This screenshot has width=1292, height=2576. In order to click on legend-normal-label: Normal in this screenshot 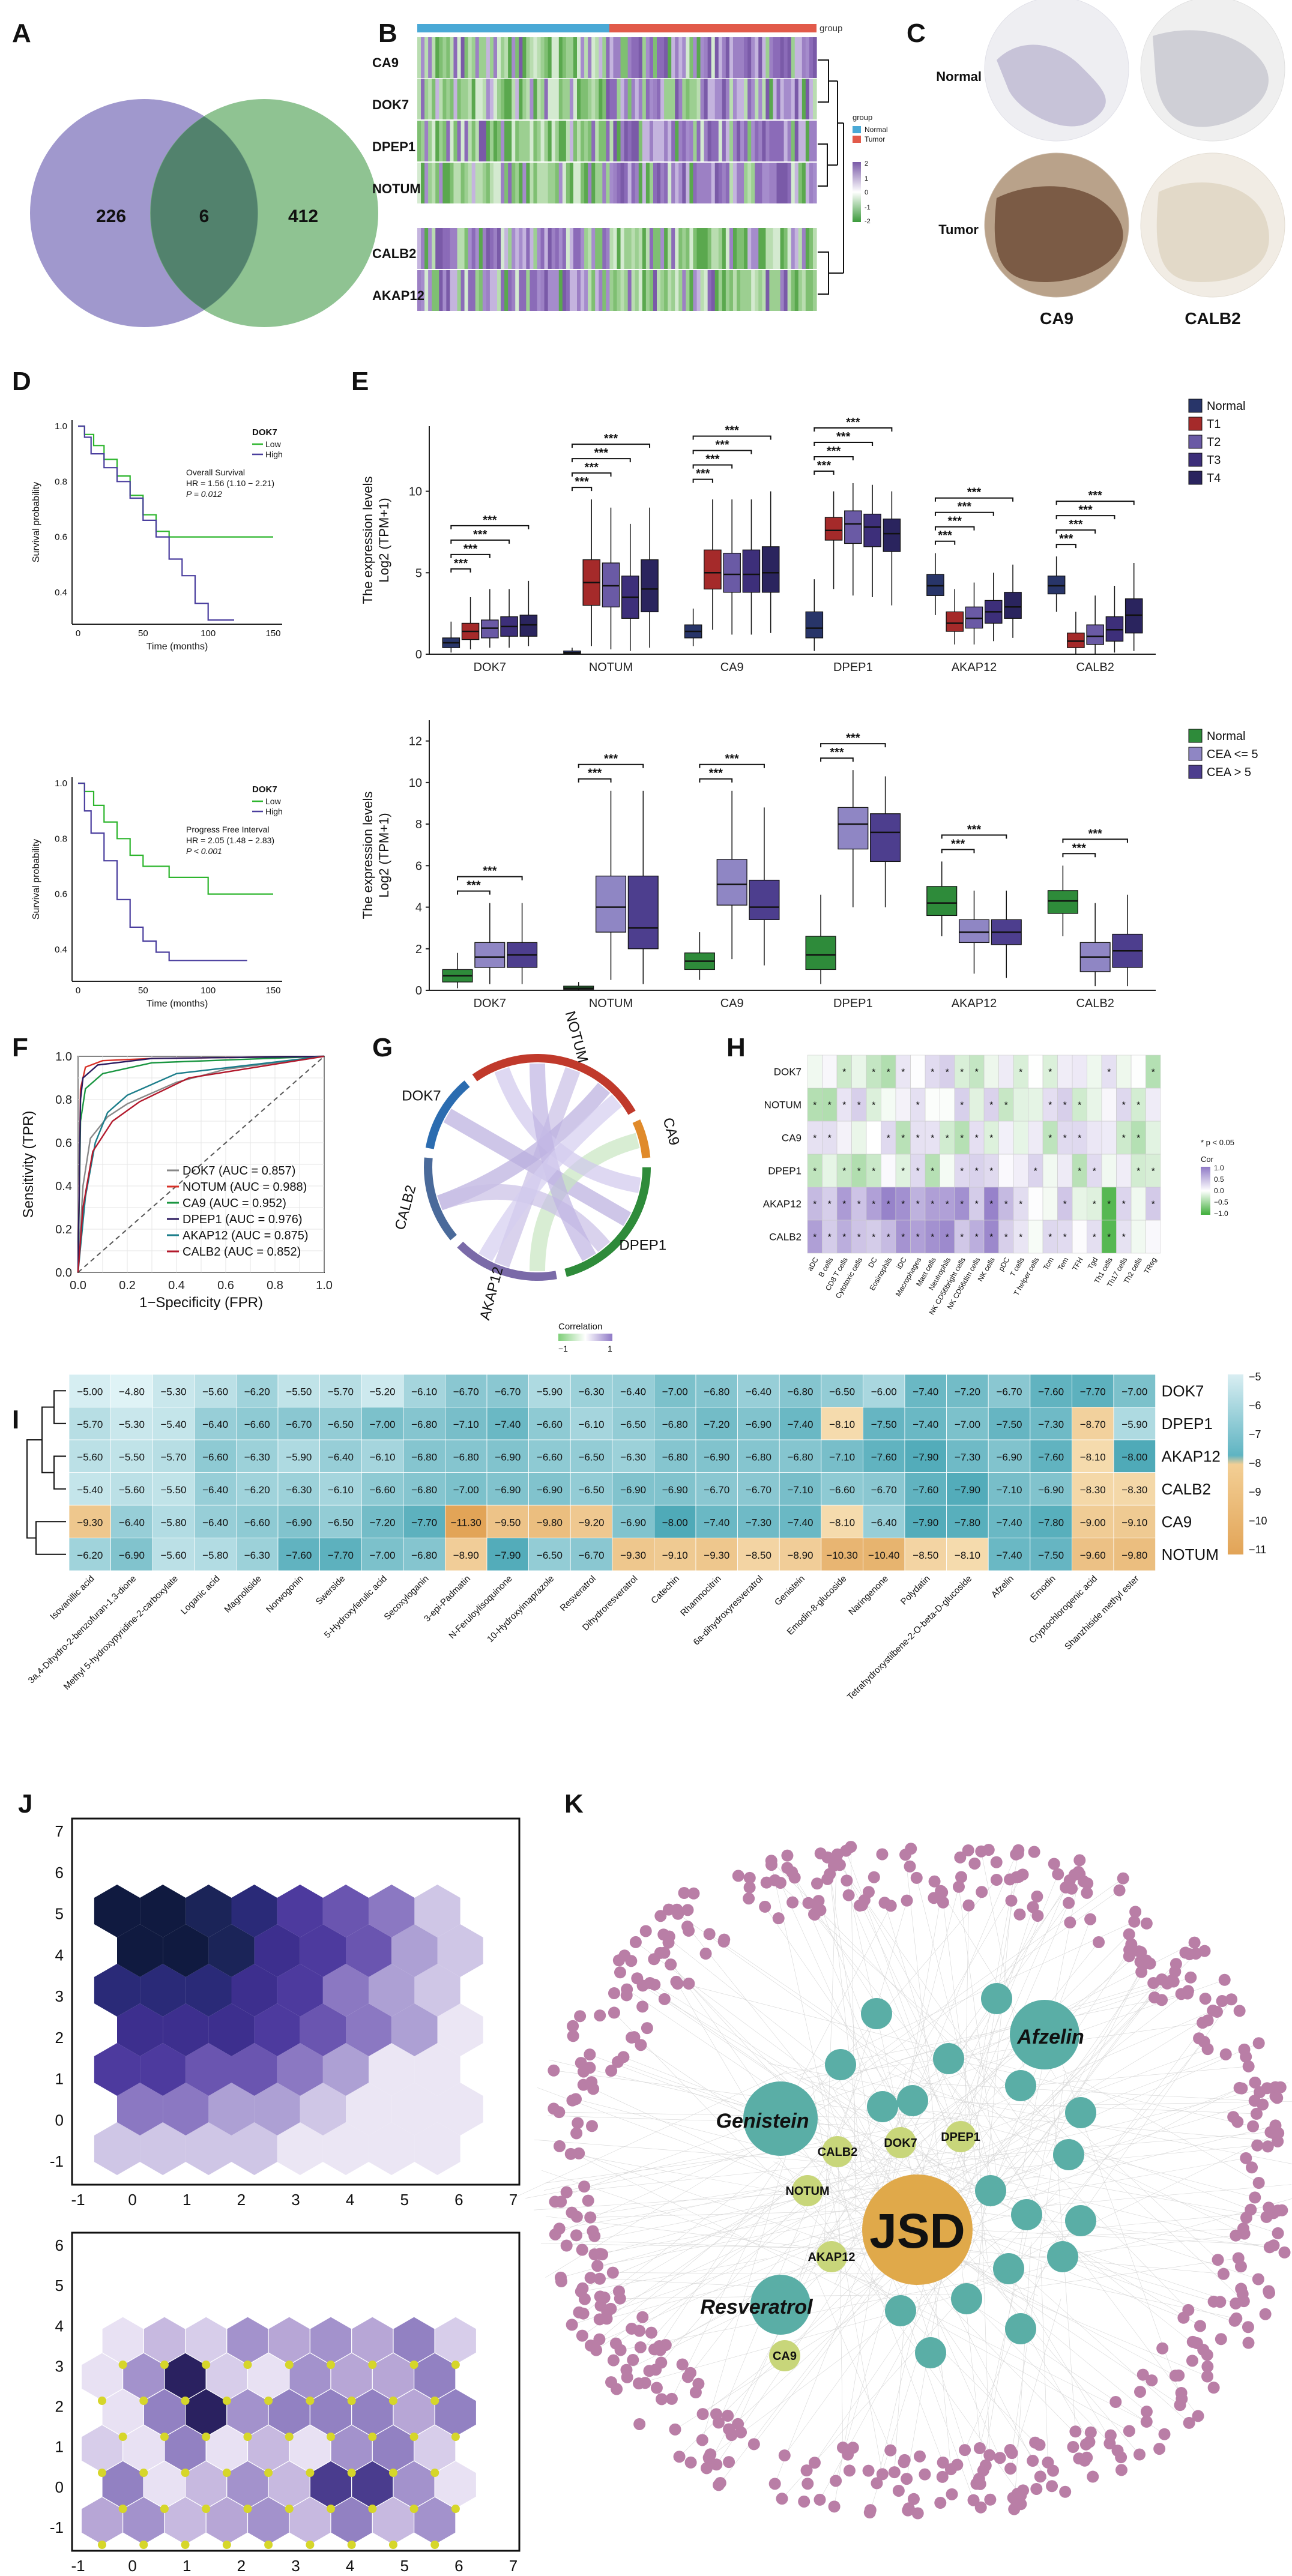, I will do `click(876, 129)`.